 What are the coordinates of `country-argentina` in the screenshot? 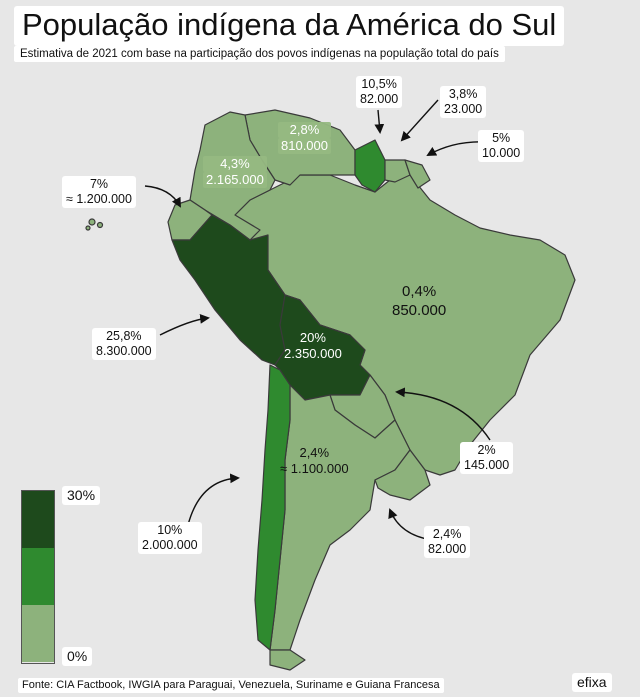 It's located at (340, 517).